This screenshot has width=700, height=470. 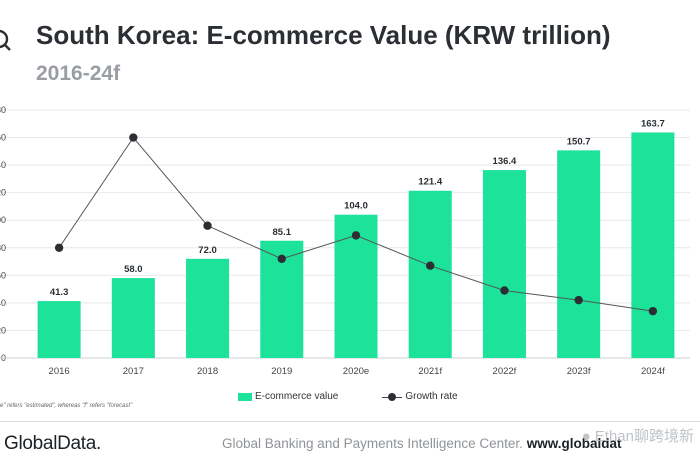 What do you see at coordinates (3, 220) in the screenshot?
I see `y-tick-label: 100` at bounding box center [3, 220].